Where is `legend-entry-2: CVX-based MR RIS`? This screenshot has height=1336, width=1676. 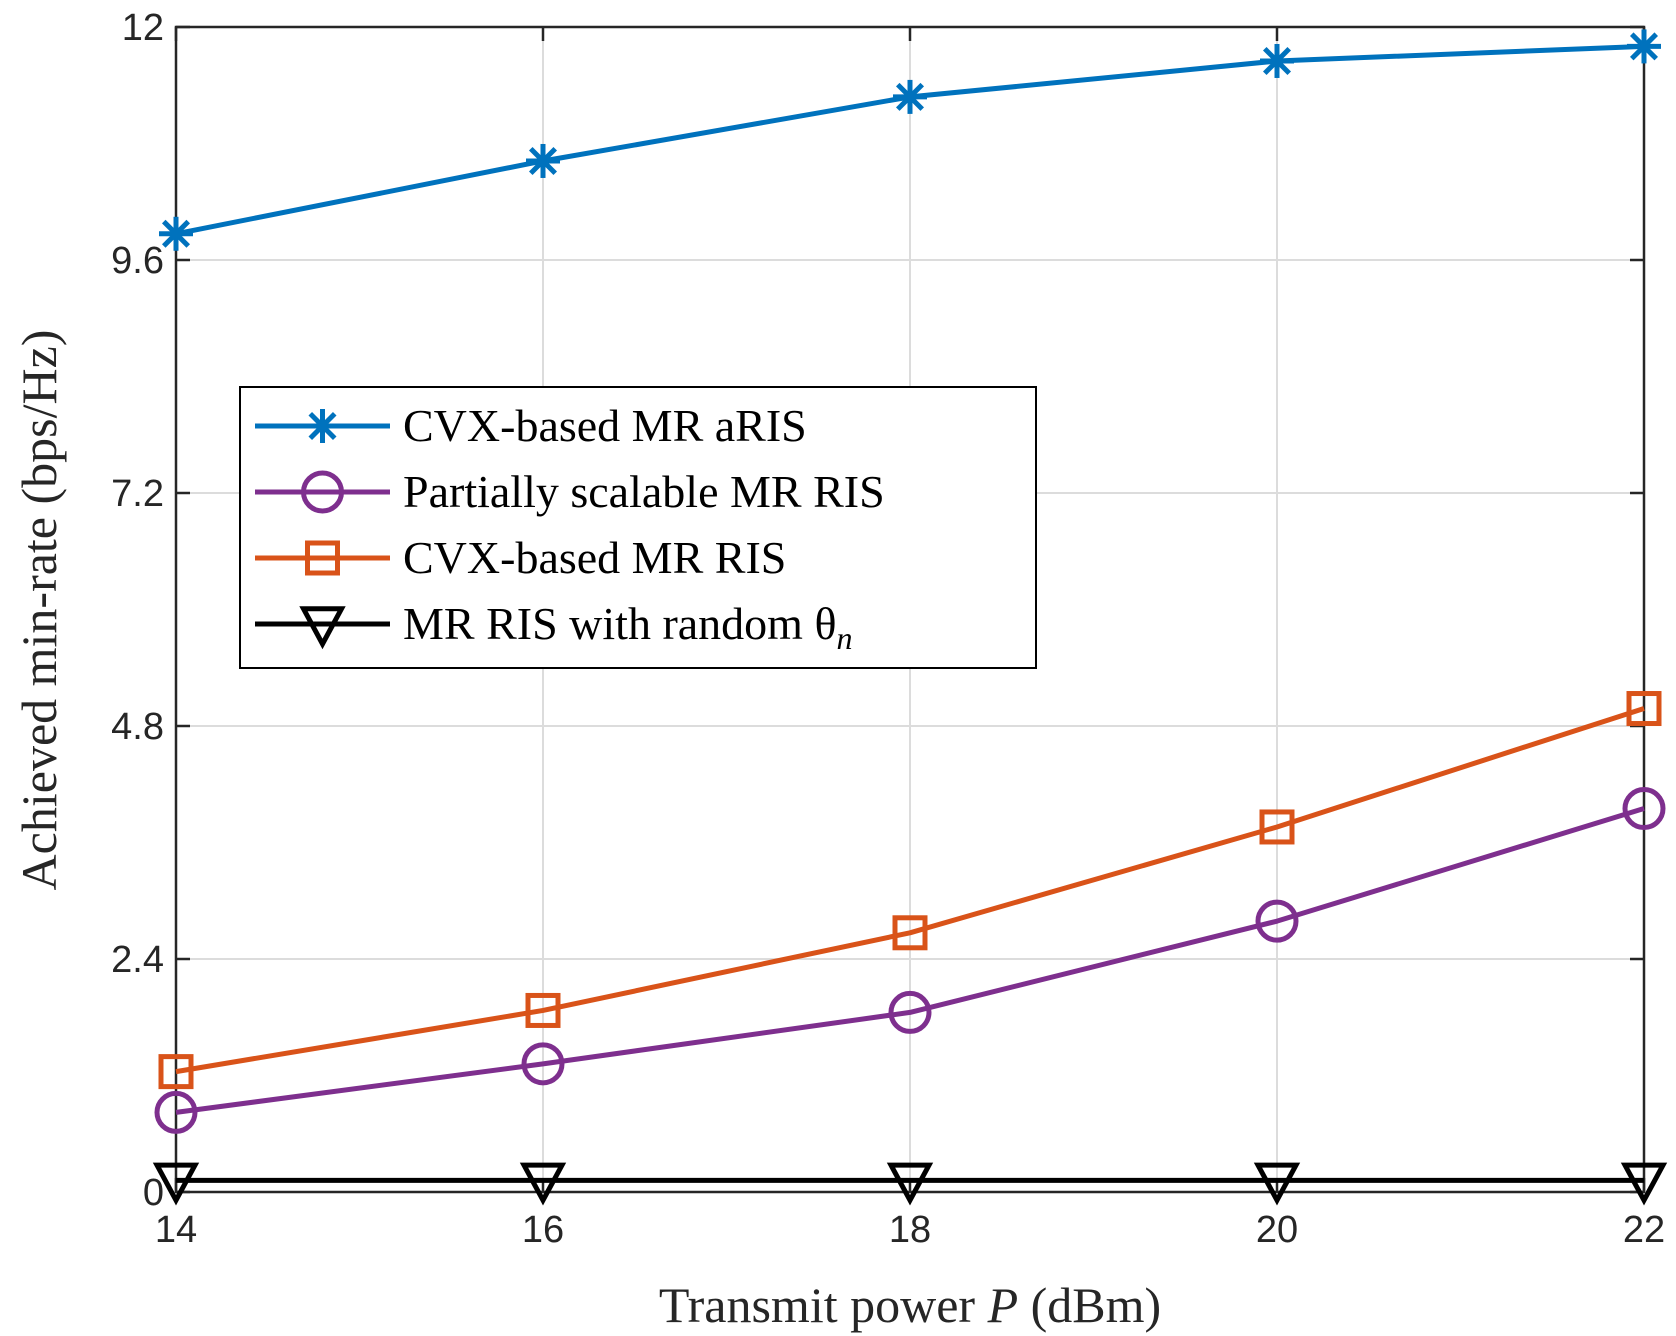
legend-entry-2: CVX-based MR RIS is located at coordinates (520, 557).